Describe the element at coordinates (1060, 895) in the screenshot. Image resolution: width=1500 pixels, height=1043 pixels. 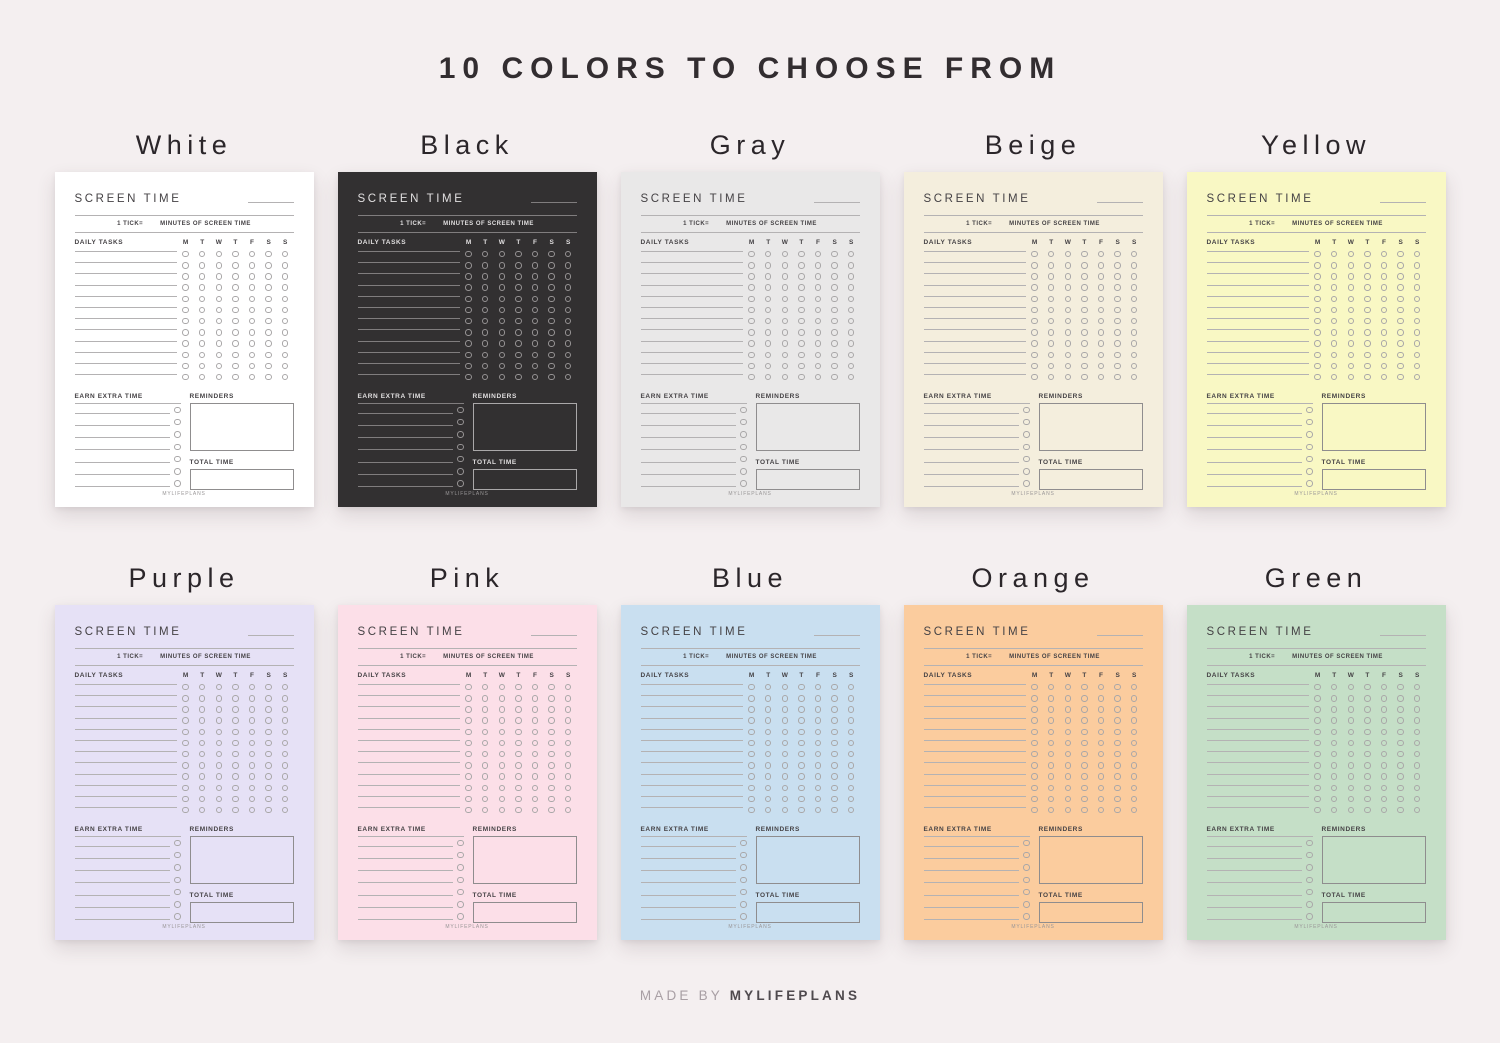
I see `total-time-label: TOTAL TIME` at that location.